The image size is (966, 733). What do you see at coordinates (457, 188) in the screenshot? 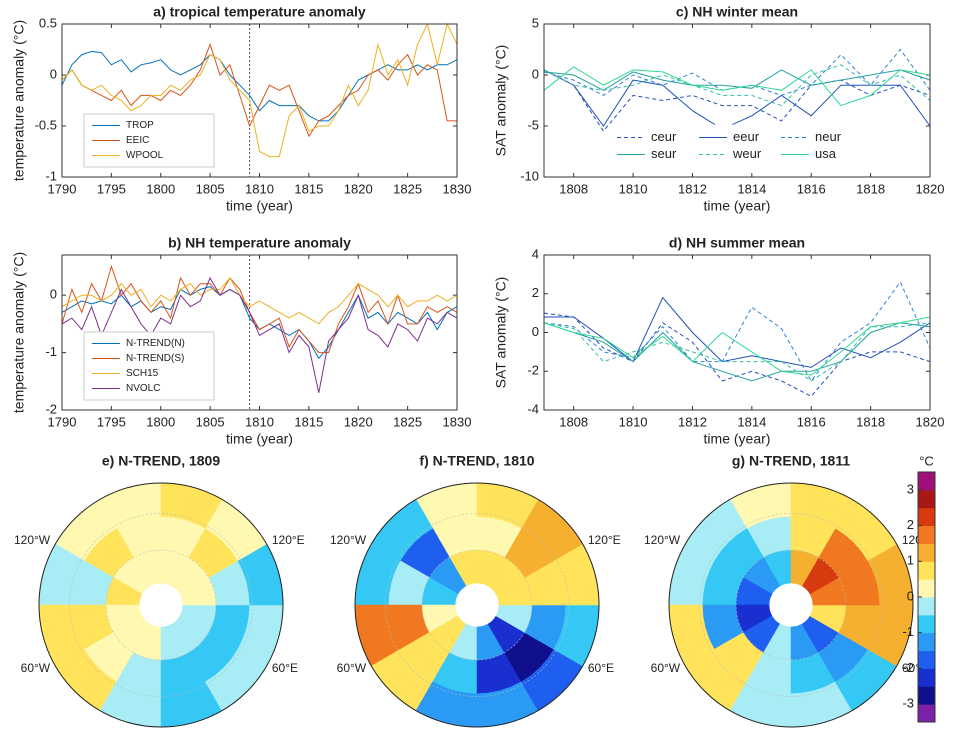
I see `x-tick-label: 1830` at bounding box center [457, 188].